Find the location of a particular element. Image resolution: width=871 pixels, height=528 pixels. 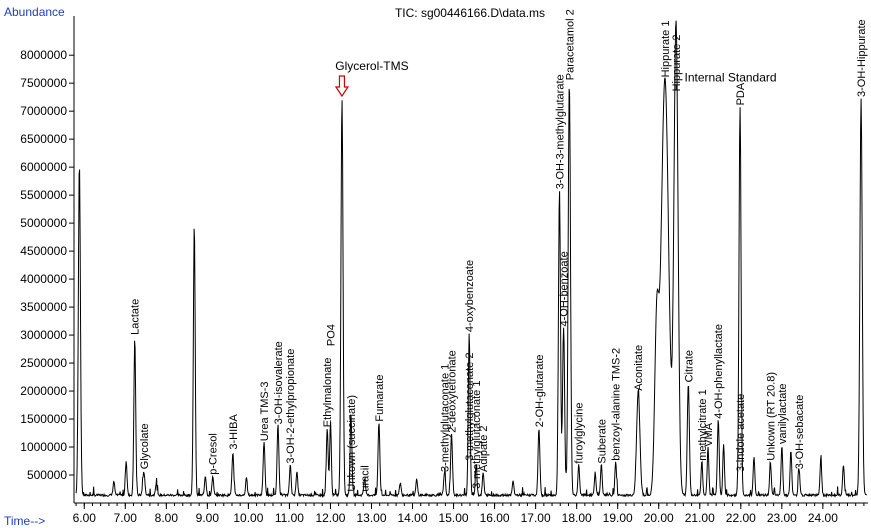

x-axis-label: Time--> is located at coordinates (24, 521).